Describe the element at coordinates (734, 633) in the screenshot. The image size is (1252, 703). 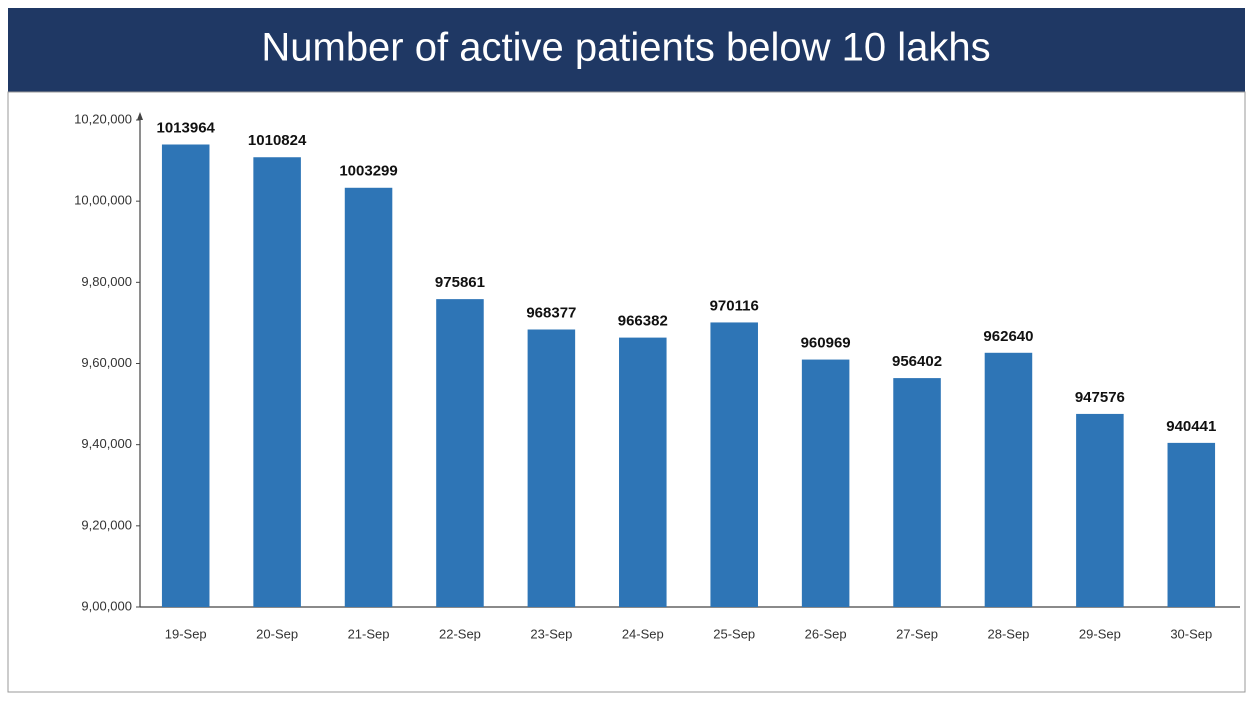
I see `x-tick-label: 25-Sep` at that location.